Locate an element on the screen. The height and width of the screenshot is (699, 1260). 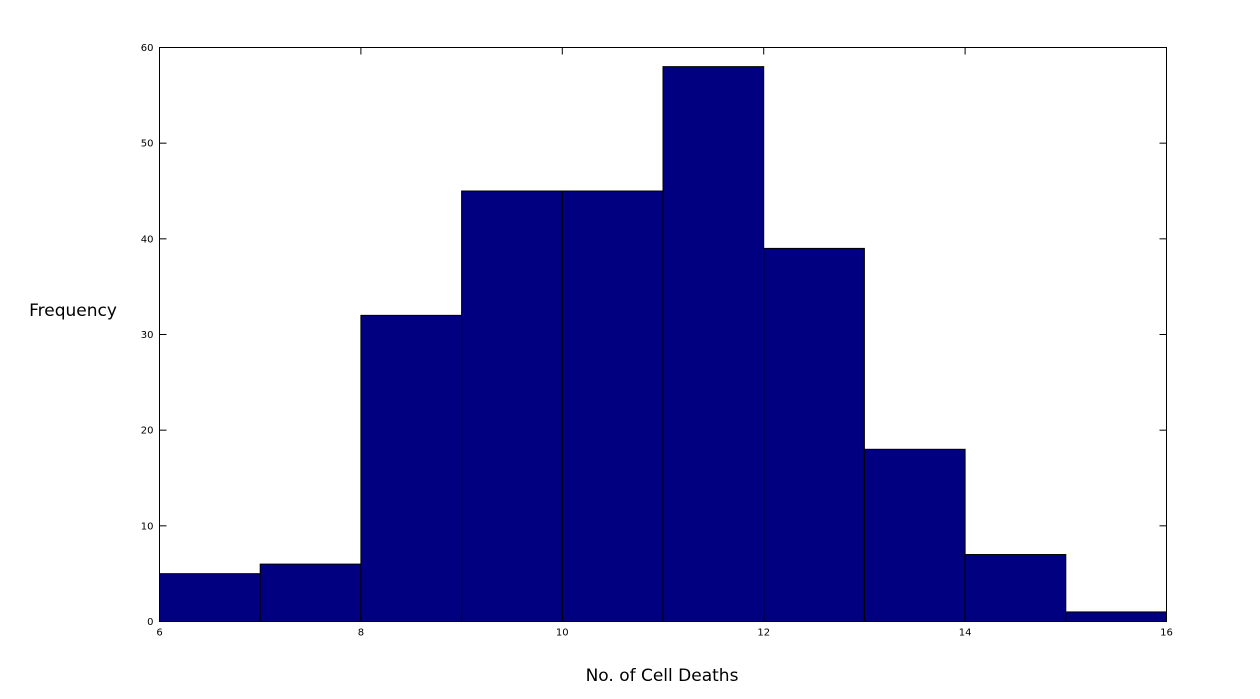
y-tick-label-10: 10 is located at coordinates (147, 526).